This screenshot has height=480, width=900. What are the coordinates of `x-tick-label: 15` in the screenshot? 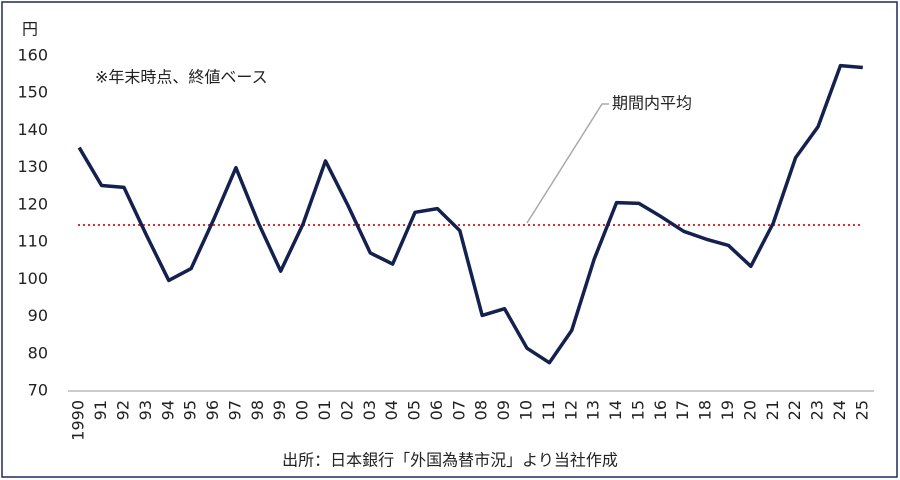 It's located at (637, 410).